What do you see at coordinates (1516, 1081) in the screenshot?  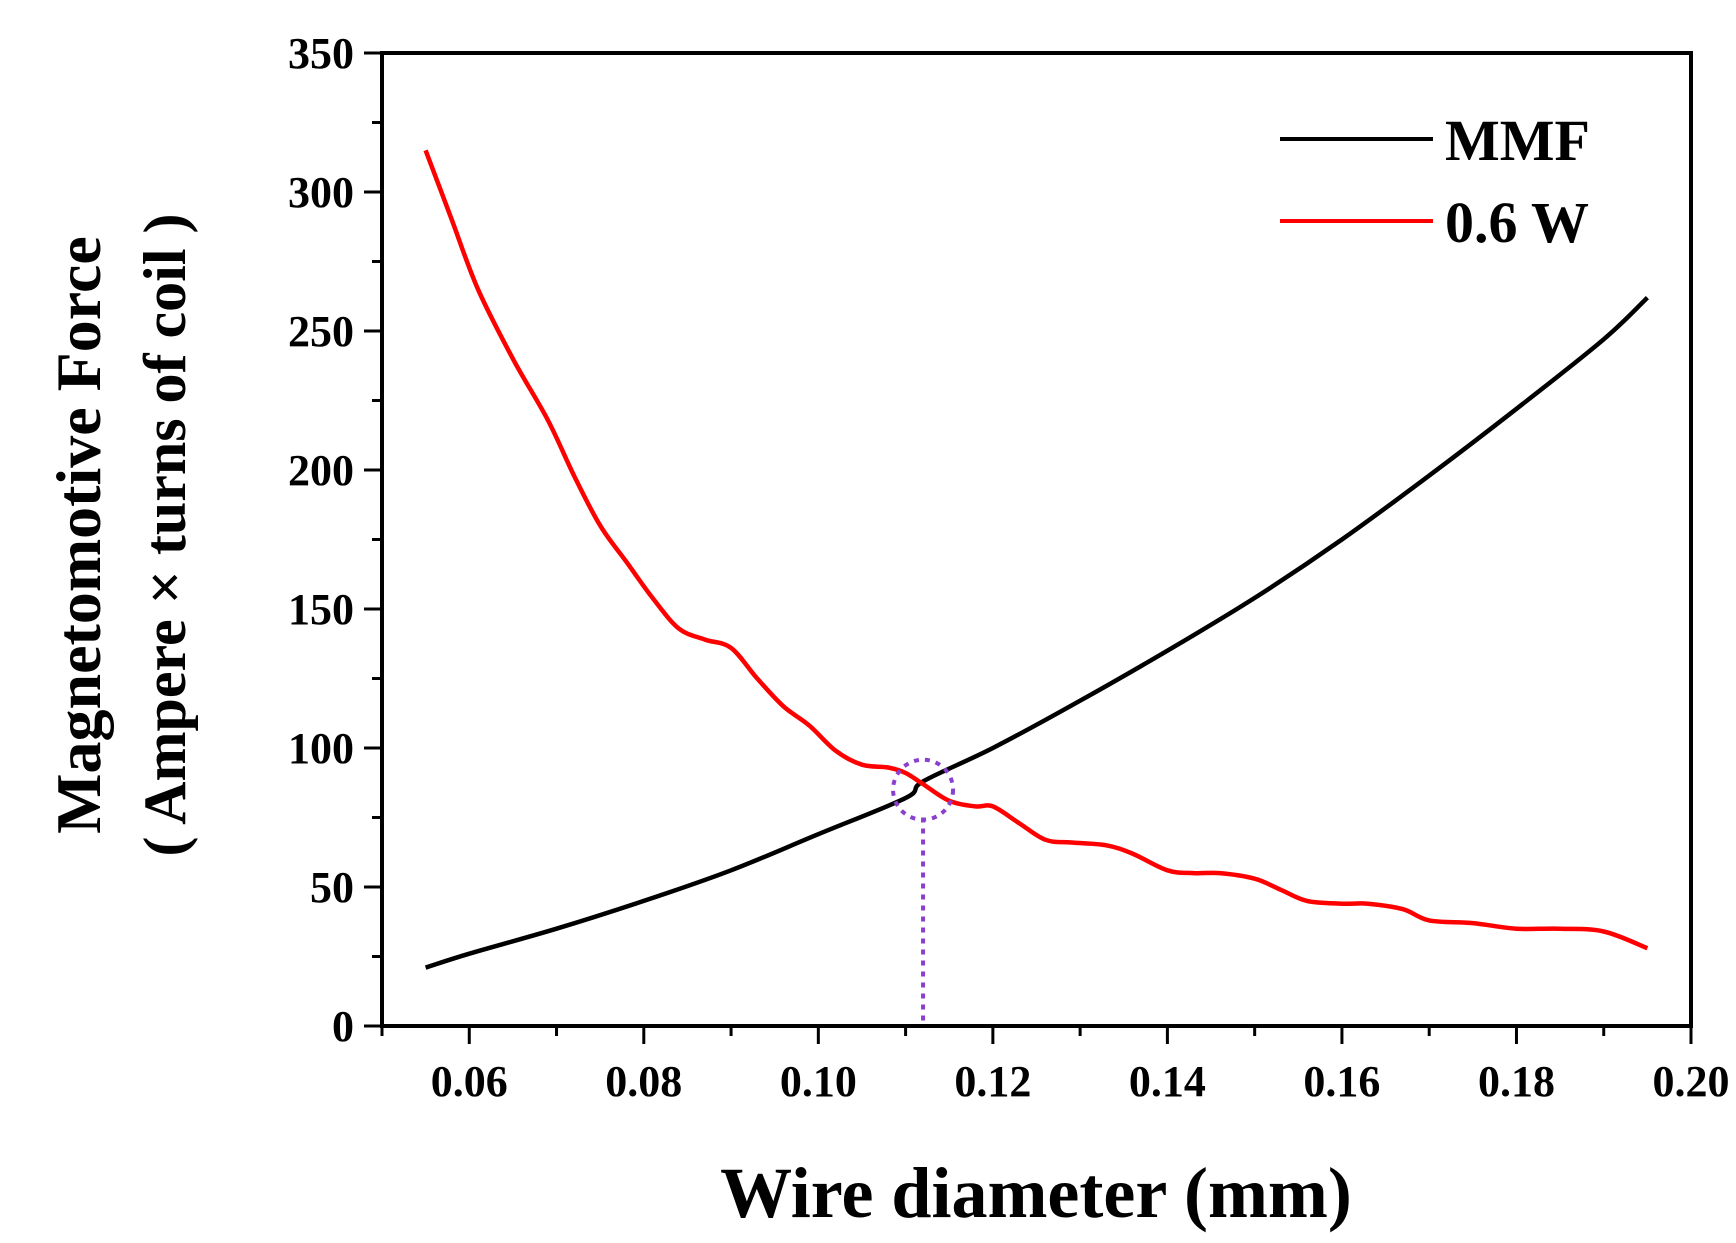 I see `x-tick-label: 0.18` at bounding box center [1516, 1081].